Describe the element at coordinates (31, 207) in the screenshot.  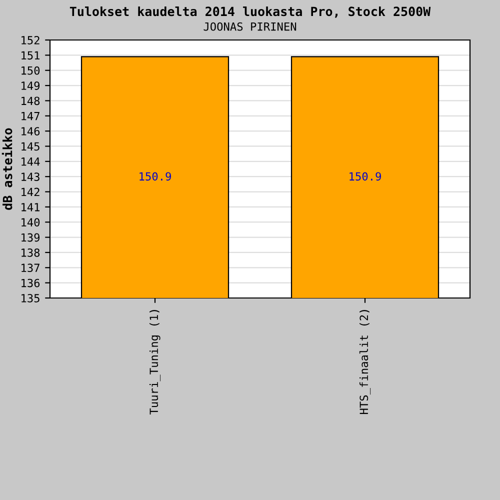
I see `y-tick-label: 141` at that location.